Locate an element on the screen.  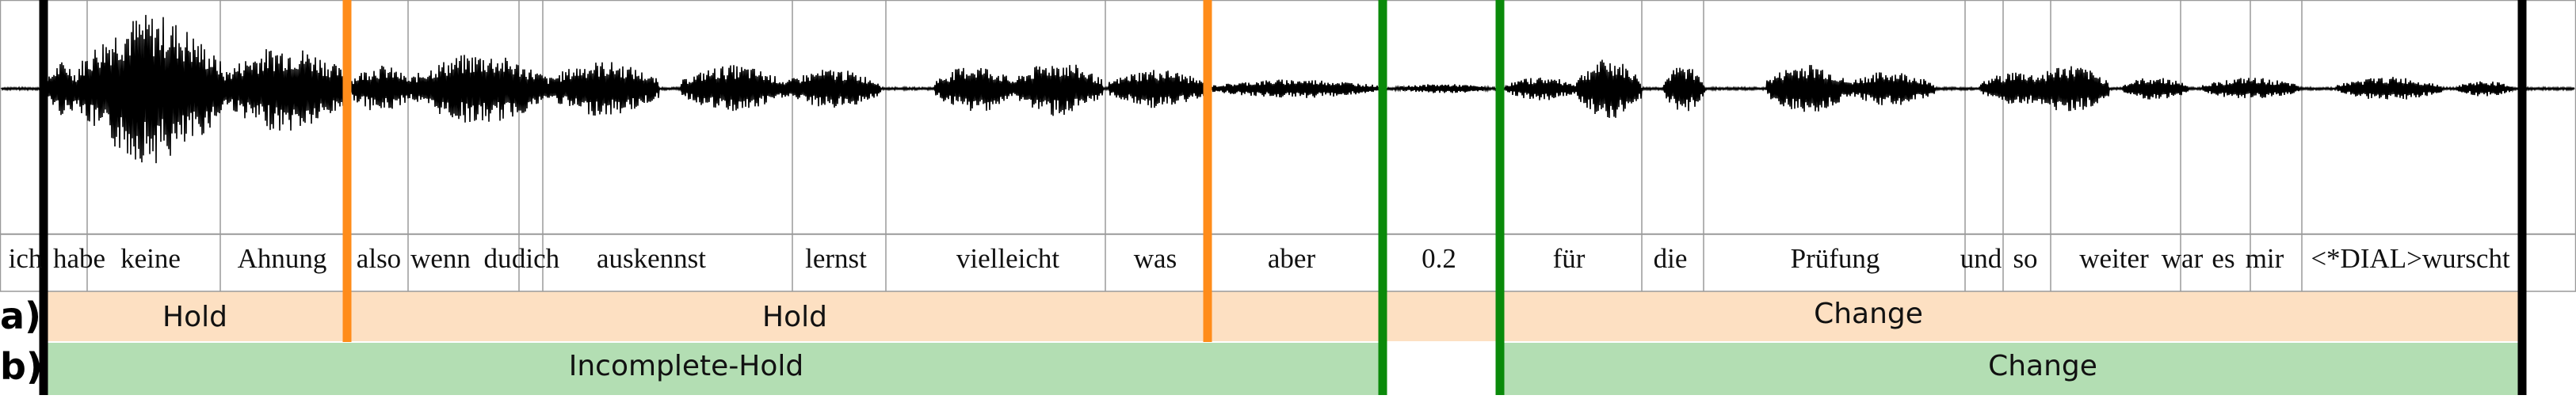
word-label: die is located at coordinates (1670, 258).